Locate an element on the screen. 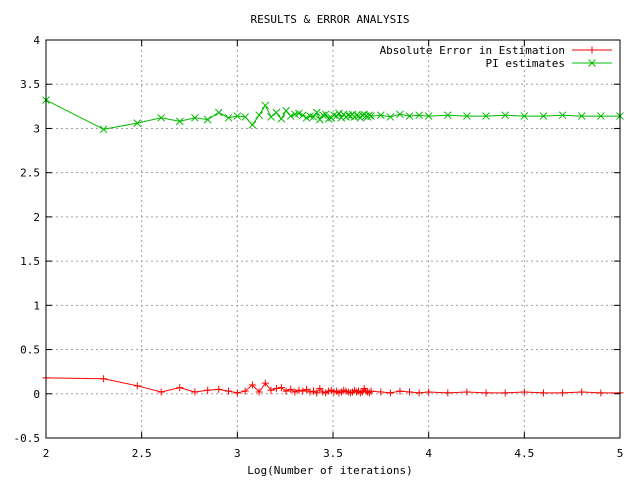 The height and width of the screenshot is (480, 640). y-tick-label: 2.5 is located at coordinates (30, 173).